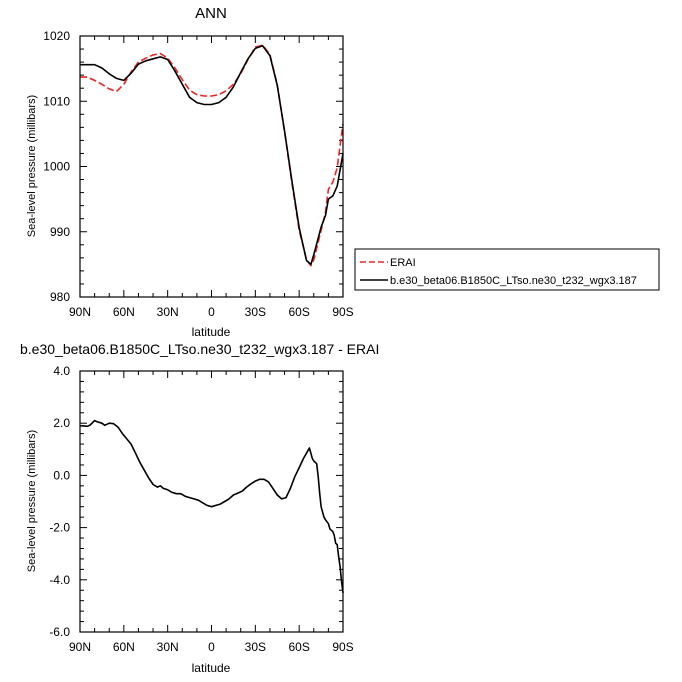 The image size is (682, 682). Describe the element at coordinates (124, 312) in the screenshot. I see `top-x-tick-label: 60N` at that location.